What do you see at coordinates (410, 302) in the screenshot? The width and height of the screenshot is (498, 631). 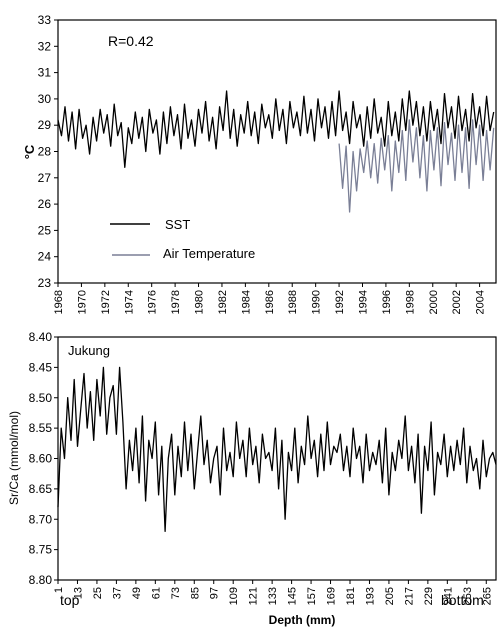 I see `top-x-tick-label: 1998` at bounding box center [410, 302].